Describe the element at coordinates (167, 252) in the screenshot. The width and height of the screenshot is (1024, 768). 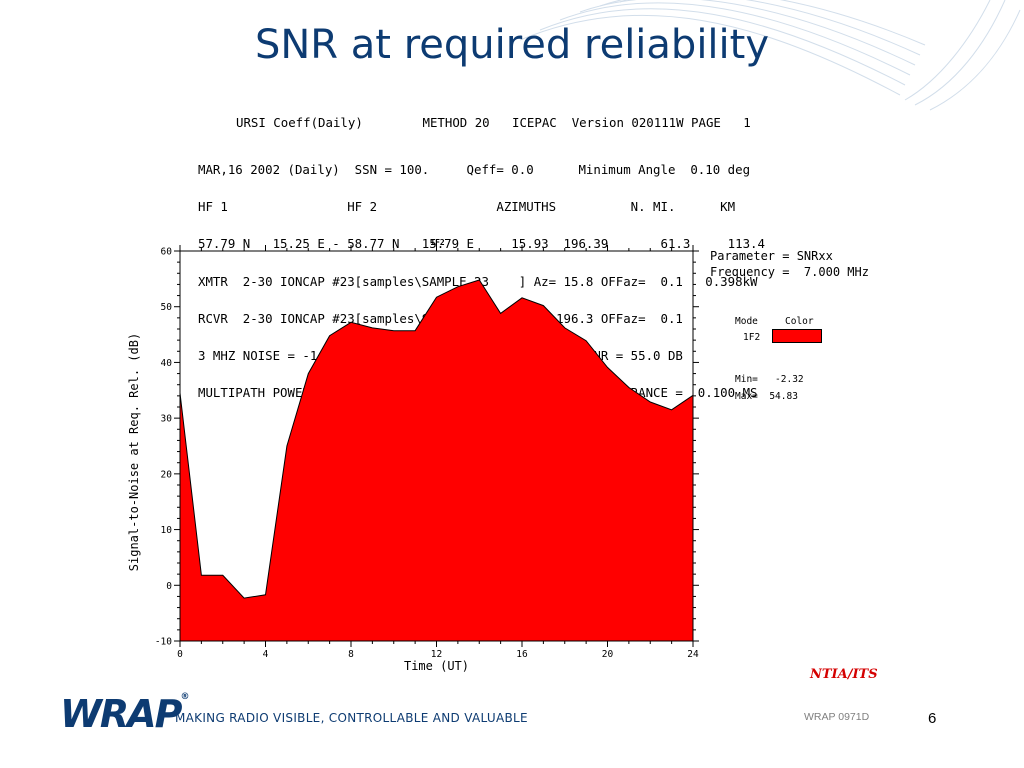
I see `y-tick-label: 60` at that location.